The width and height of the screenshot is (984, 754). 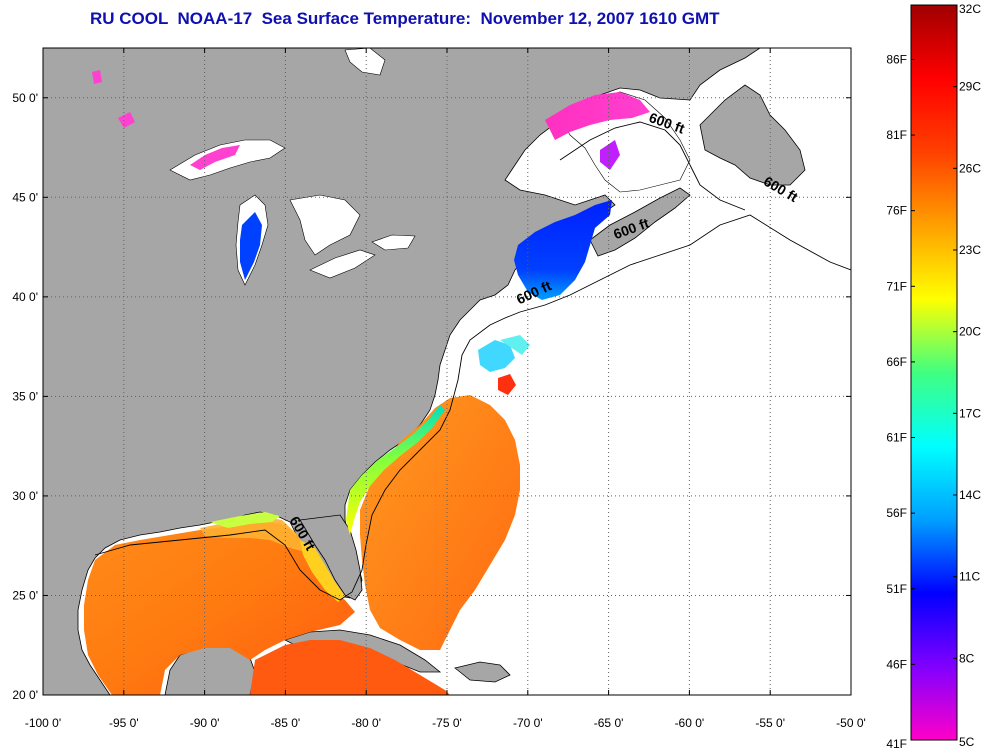 I want to click on sst-lake-superior, so click(x=215, y=157).